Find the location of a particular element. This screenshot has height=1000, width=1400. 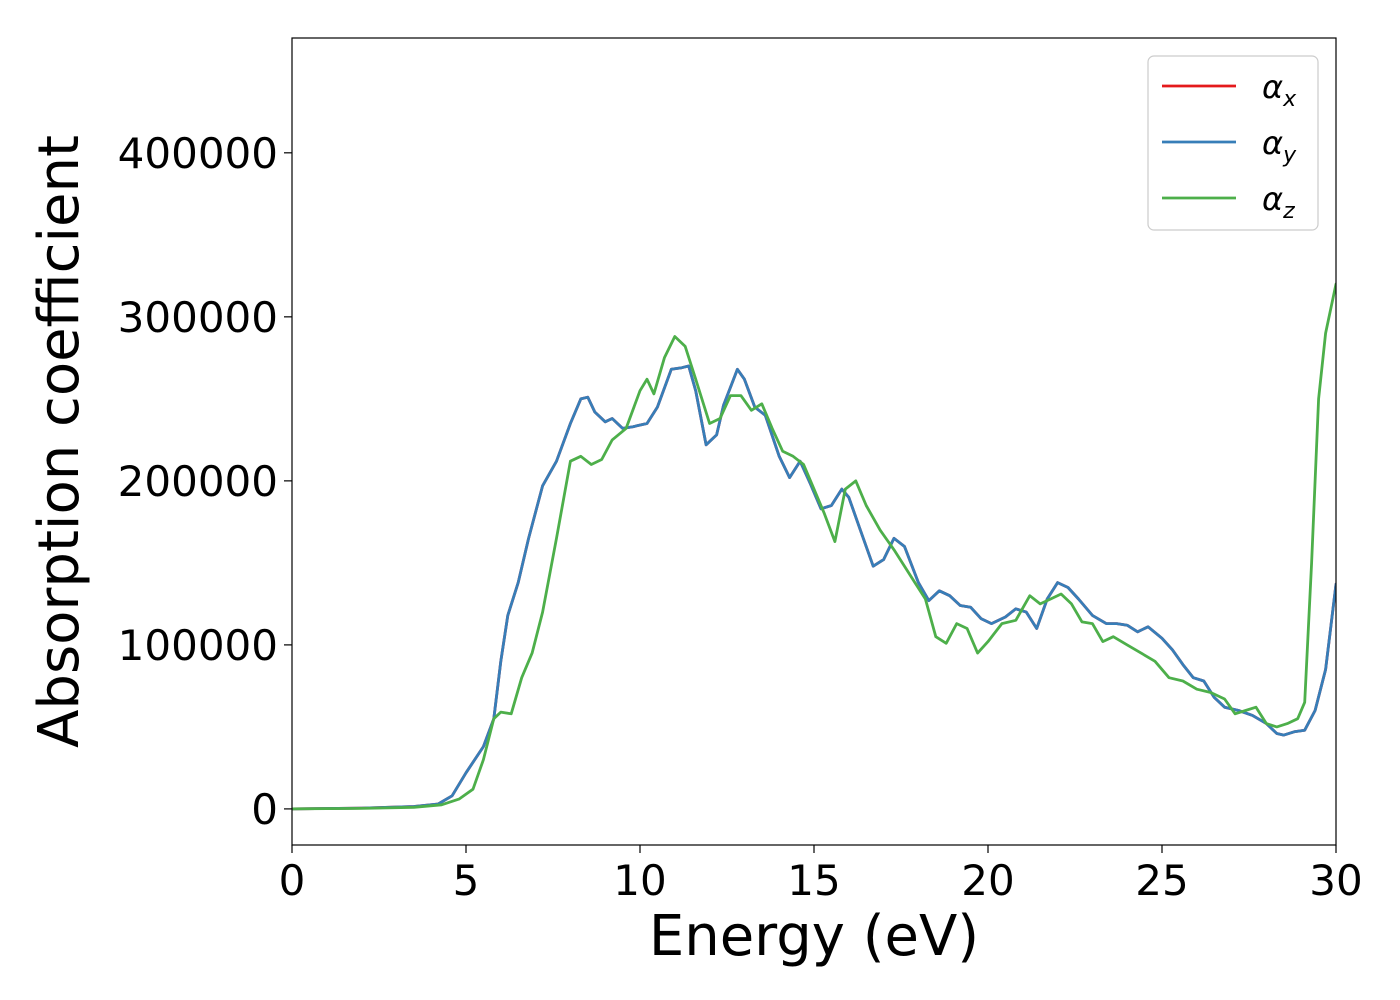

legend-label-subscript: y is located at coordinates (1289, 155).